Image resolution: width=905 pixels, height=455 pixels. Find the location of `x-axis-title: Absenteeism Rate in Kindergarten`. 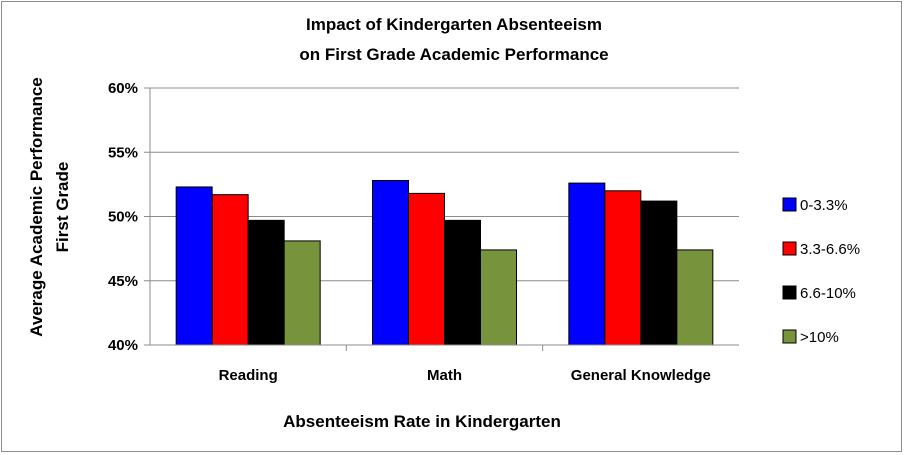

x-axis-title: Absenteeism Rate in Kindergarten is located at coordinates (422, 421).